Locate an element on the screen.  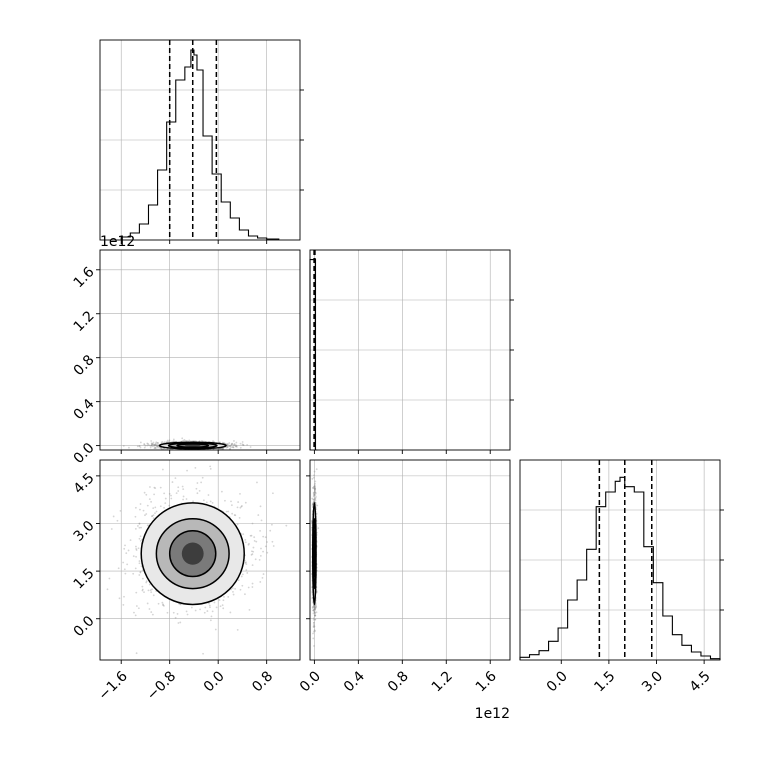
joint-1-2-xtick-label-4: 1.6 is located at coordinates (486, 681).